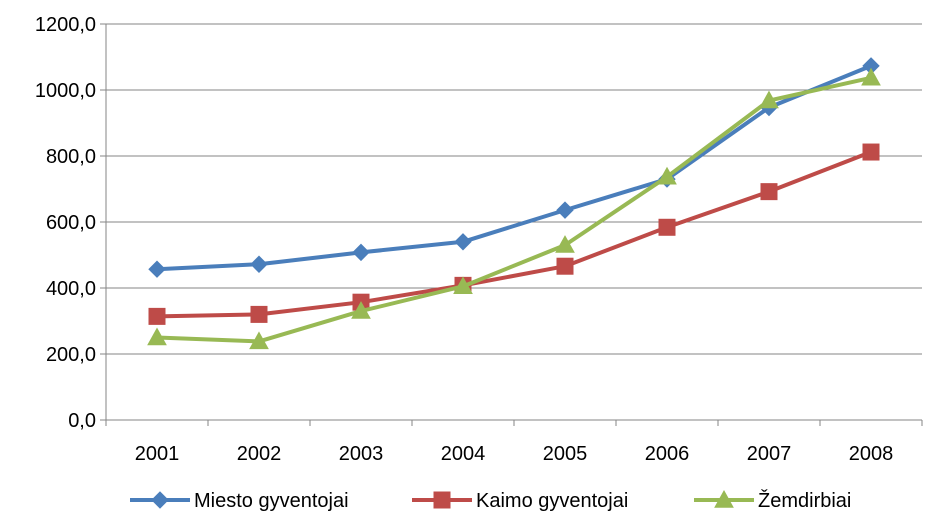 The height and width of the screenshot is (520, 933). Describe the element at coordinates (769, 454) in the screenshot. I see `x-tick-label: 2007` at that location.